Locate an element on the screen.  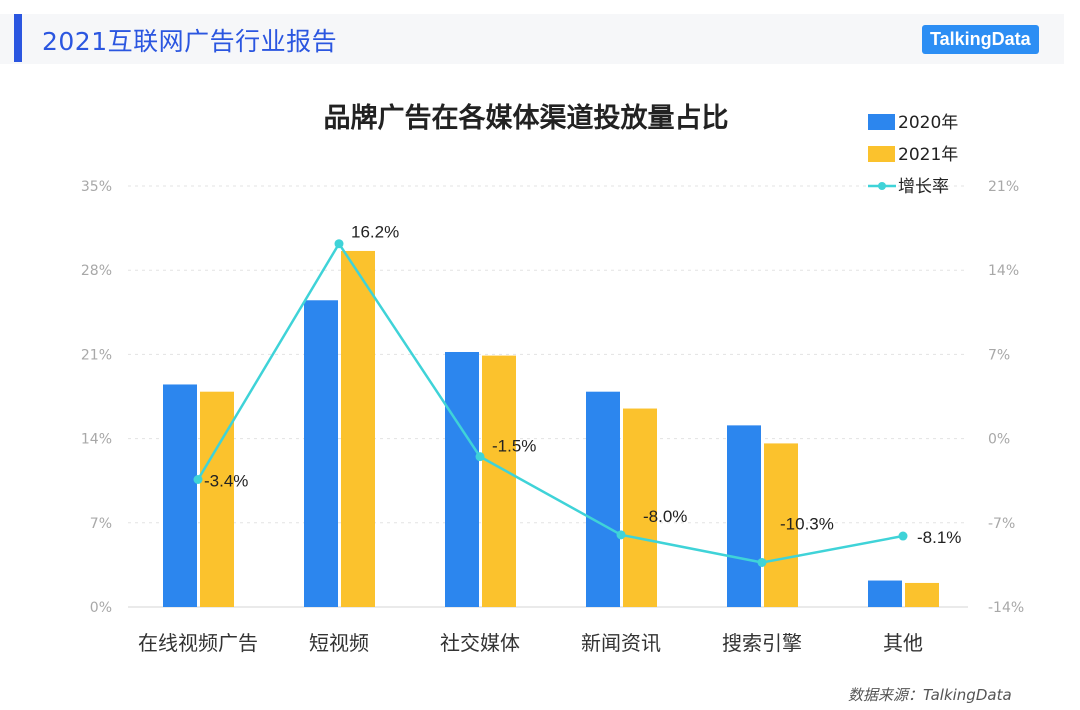
legend-label: 2021年 is located at coordinates (928, 155).